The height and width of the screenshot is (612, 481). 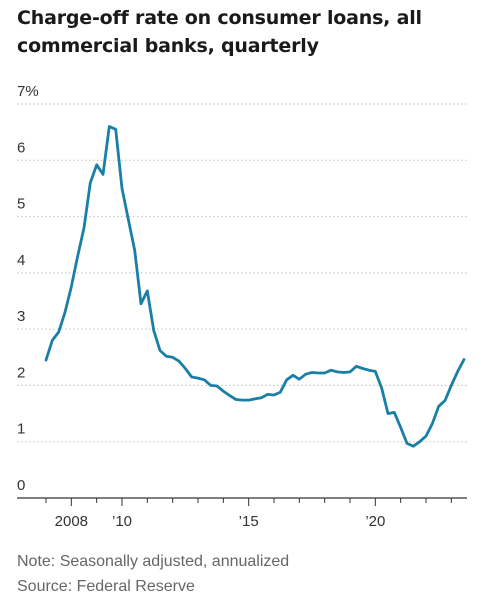 I want to click on x-axis: 2008 ’10 ’15 ’20, so click(x=242, y=513).